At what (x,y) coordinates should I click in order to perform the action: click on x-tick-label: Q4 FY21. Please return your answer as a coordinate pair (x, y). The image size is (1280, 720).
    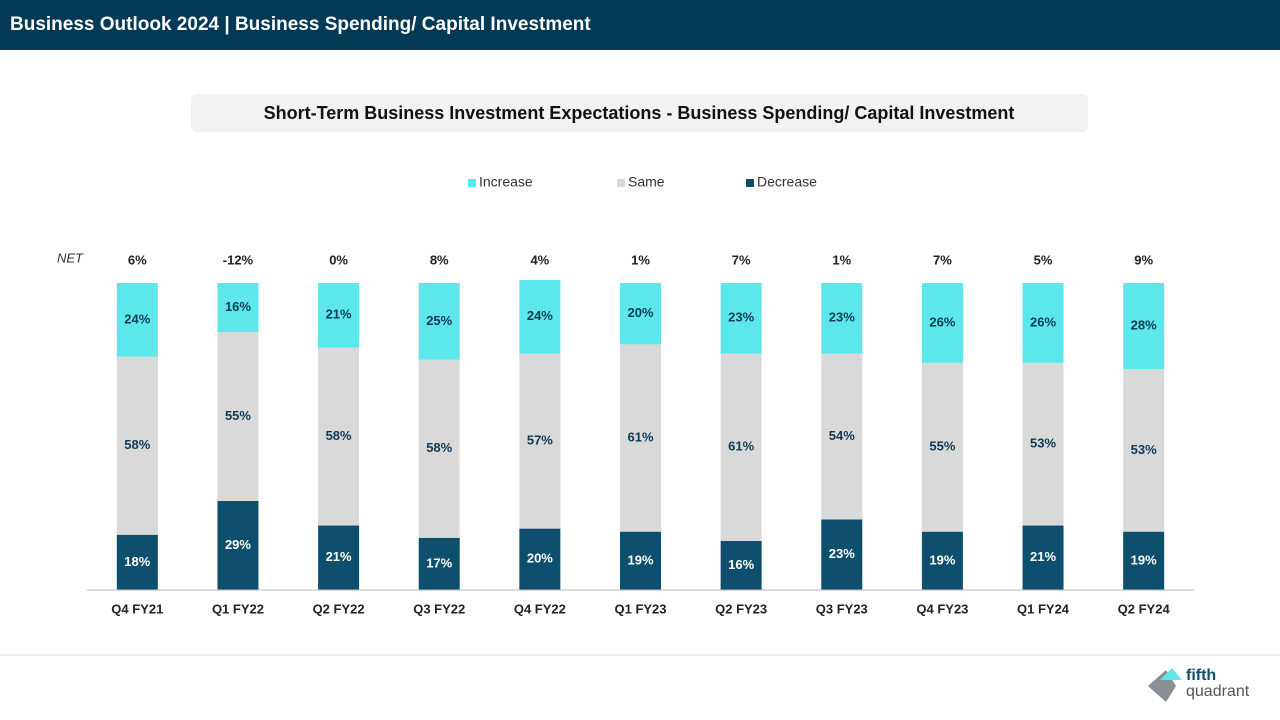
    Looking at the image, I should click on (137, 608).